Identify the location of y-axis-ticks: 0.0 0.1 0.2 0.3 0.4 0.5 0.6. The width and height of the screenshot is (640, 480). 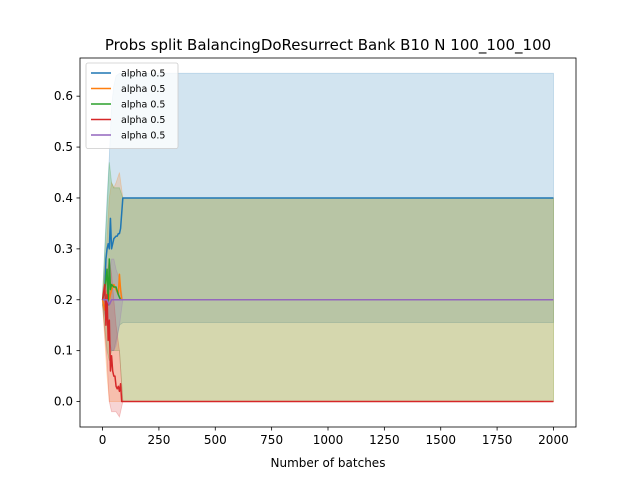
(67, 249).